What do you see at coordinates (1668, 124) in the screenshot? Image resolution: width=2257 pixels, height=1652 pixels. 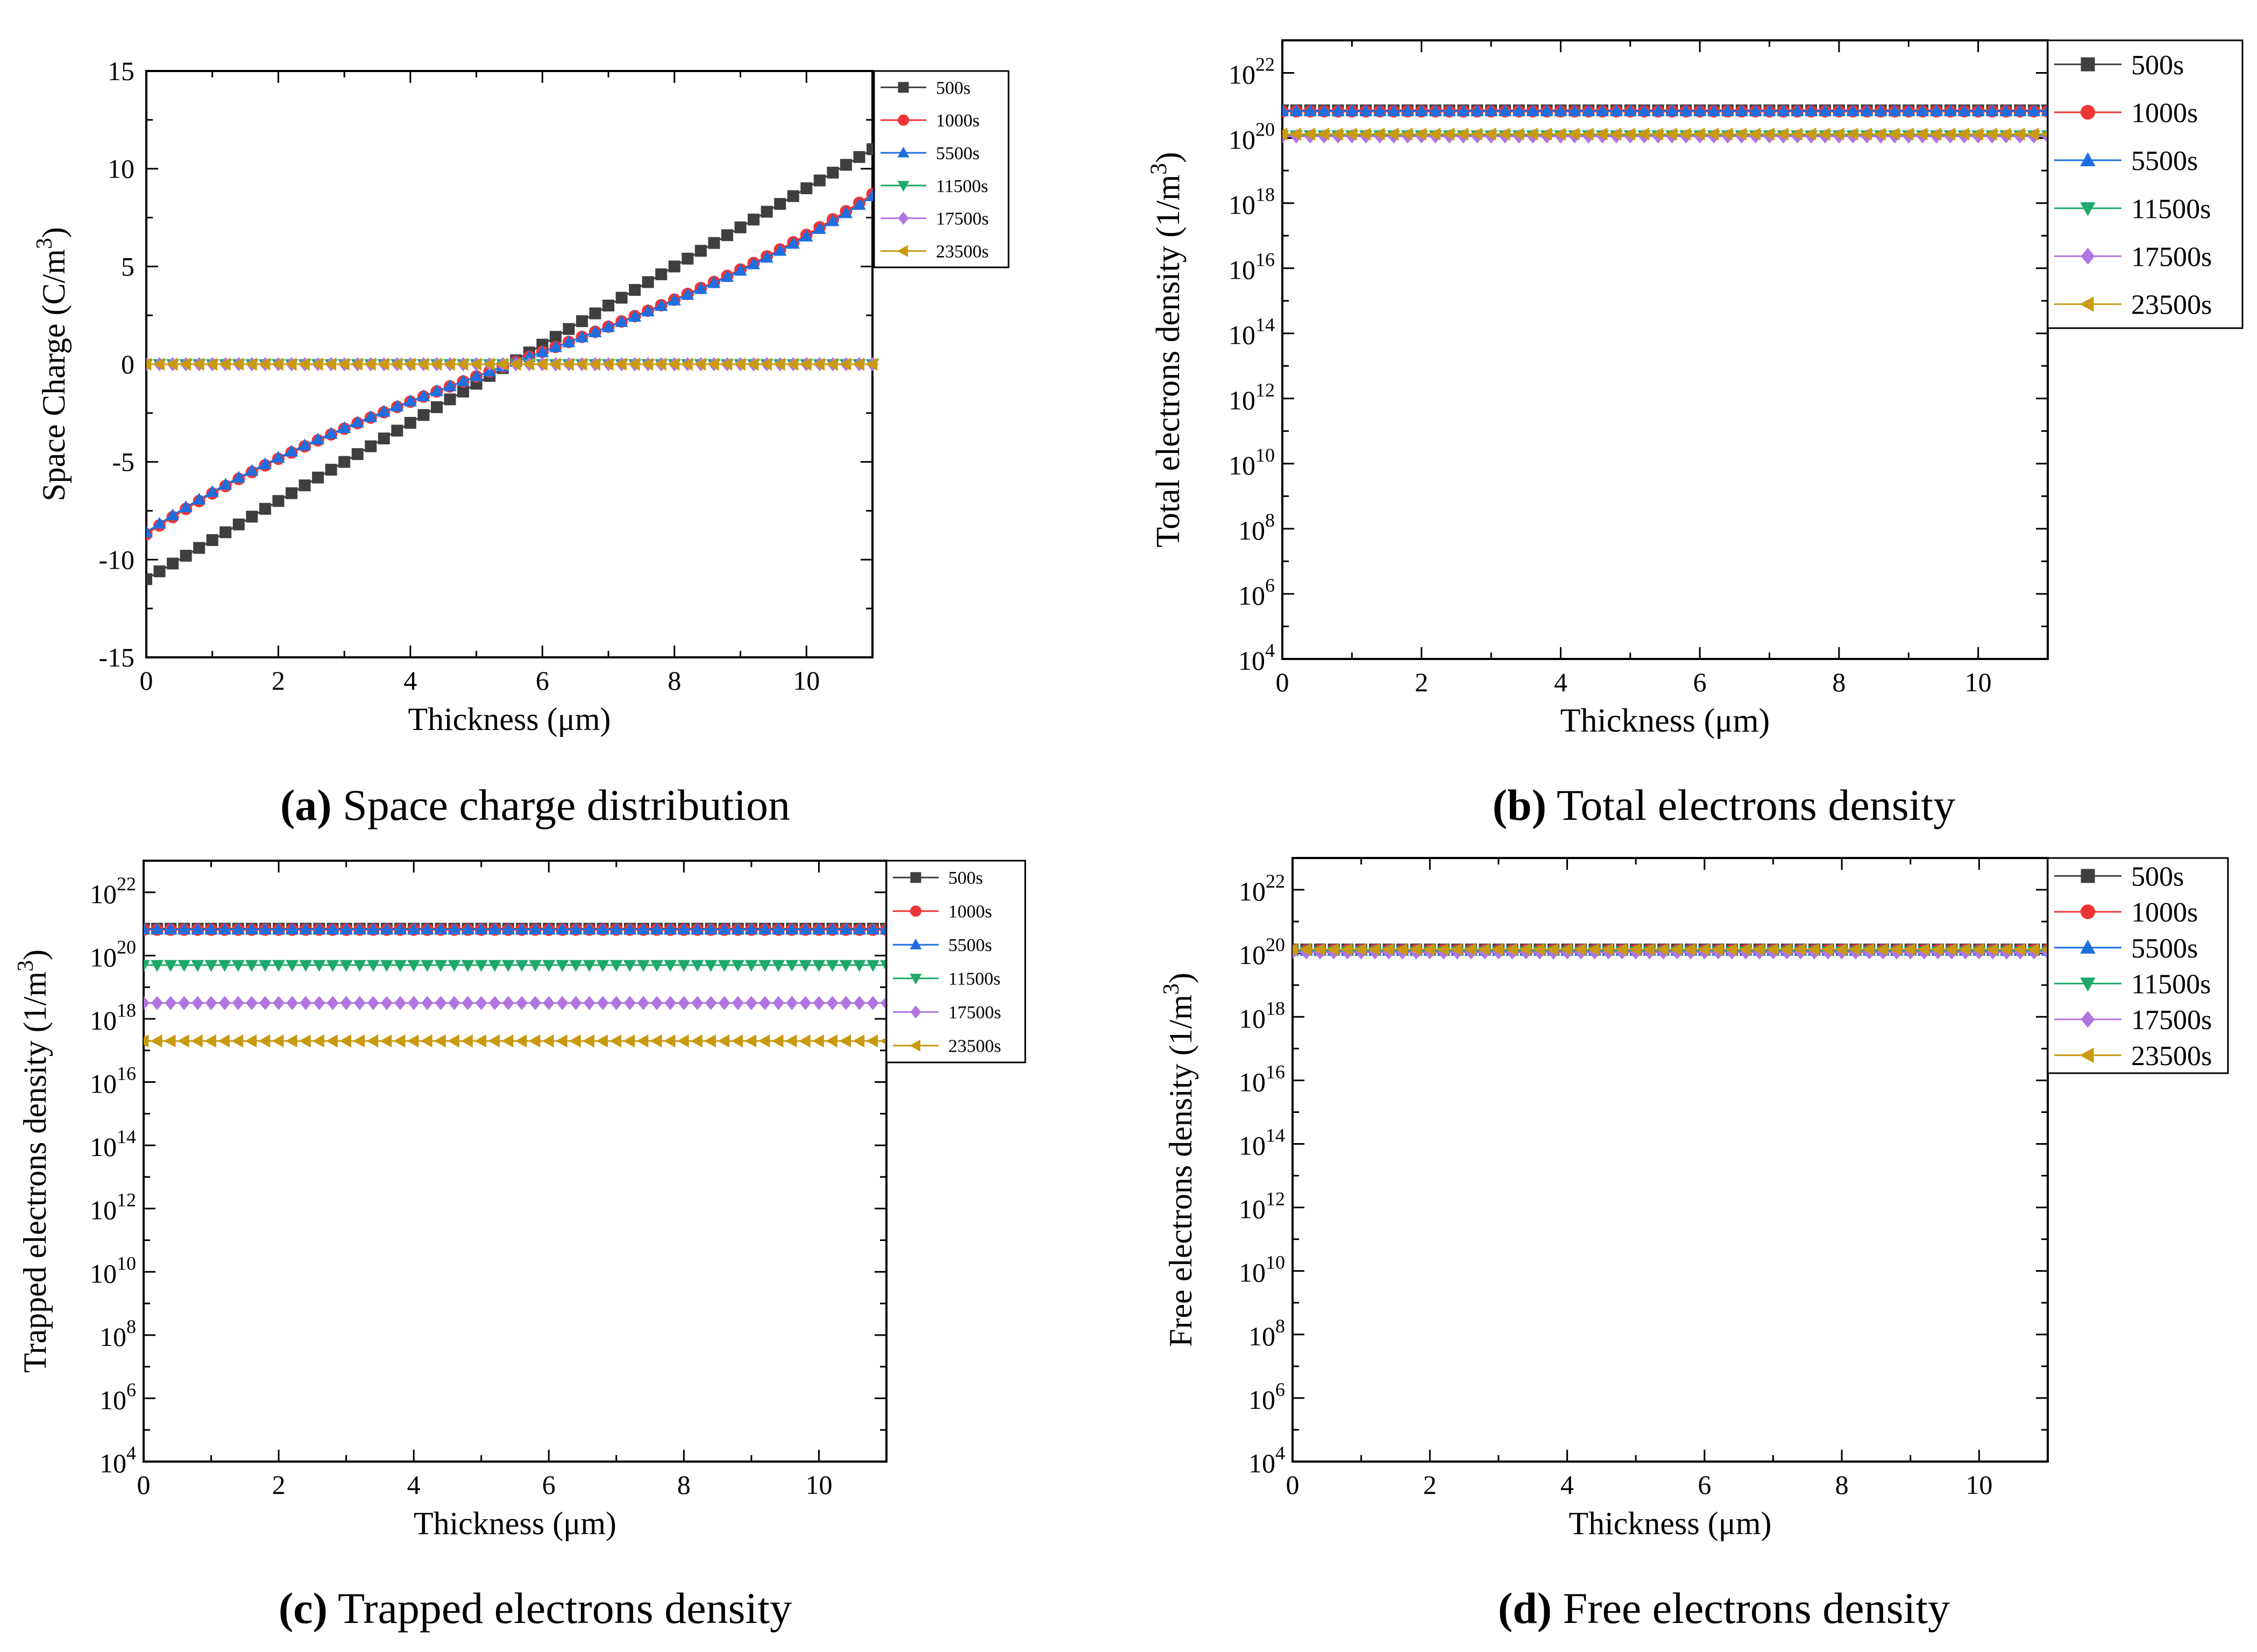 I see `panel-b-series-group` at bounding box center [1668, 124].